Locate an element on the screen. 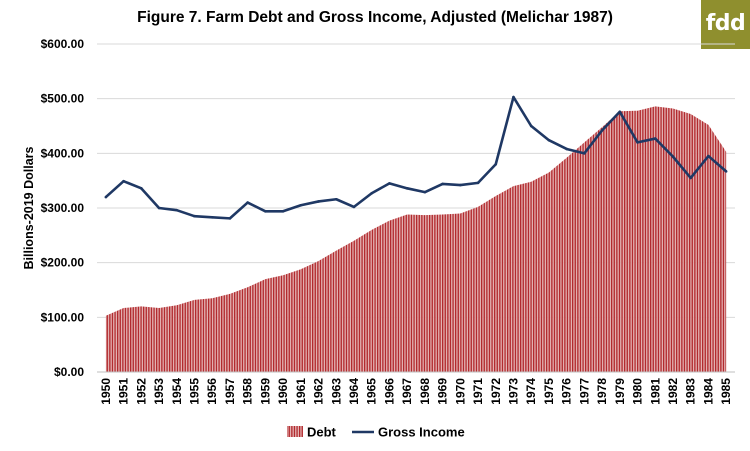 This screenshot has height=451, width=750. x-tick-label: 1959 is located at coordinates (265, 391).